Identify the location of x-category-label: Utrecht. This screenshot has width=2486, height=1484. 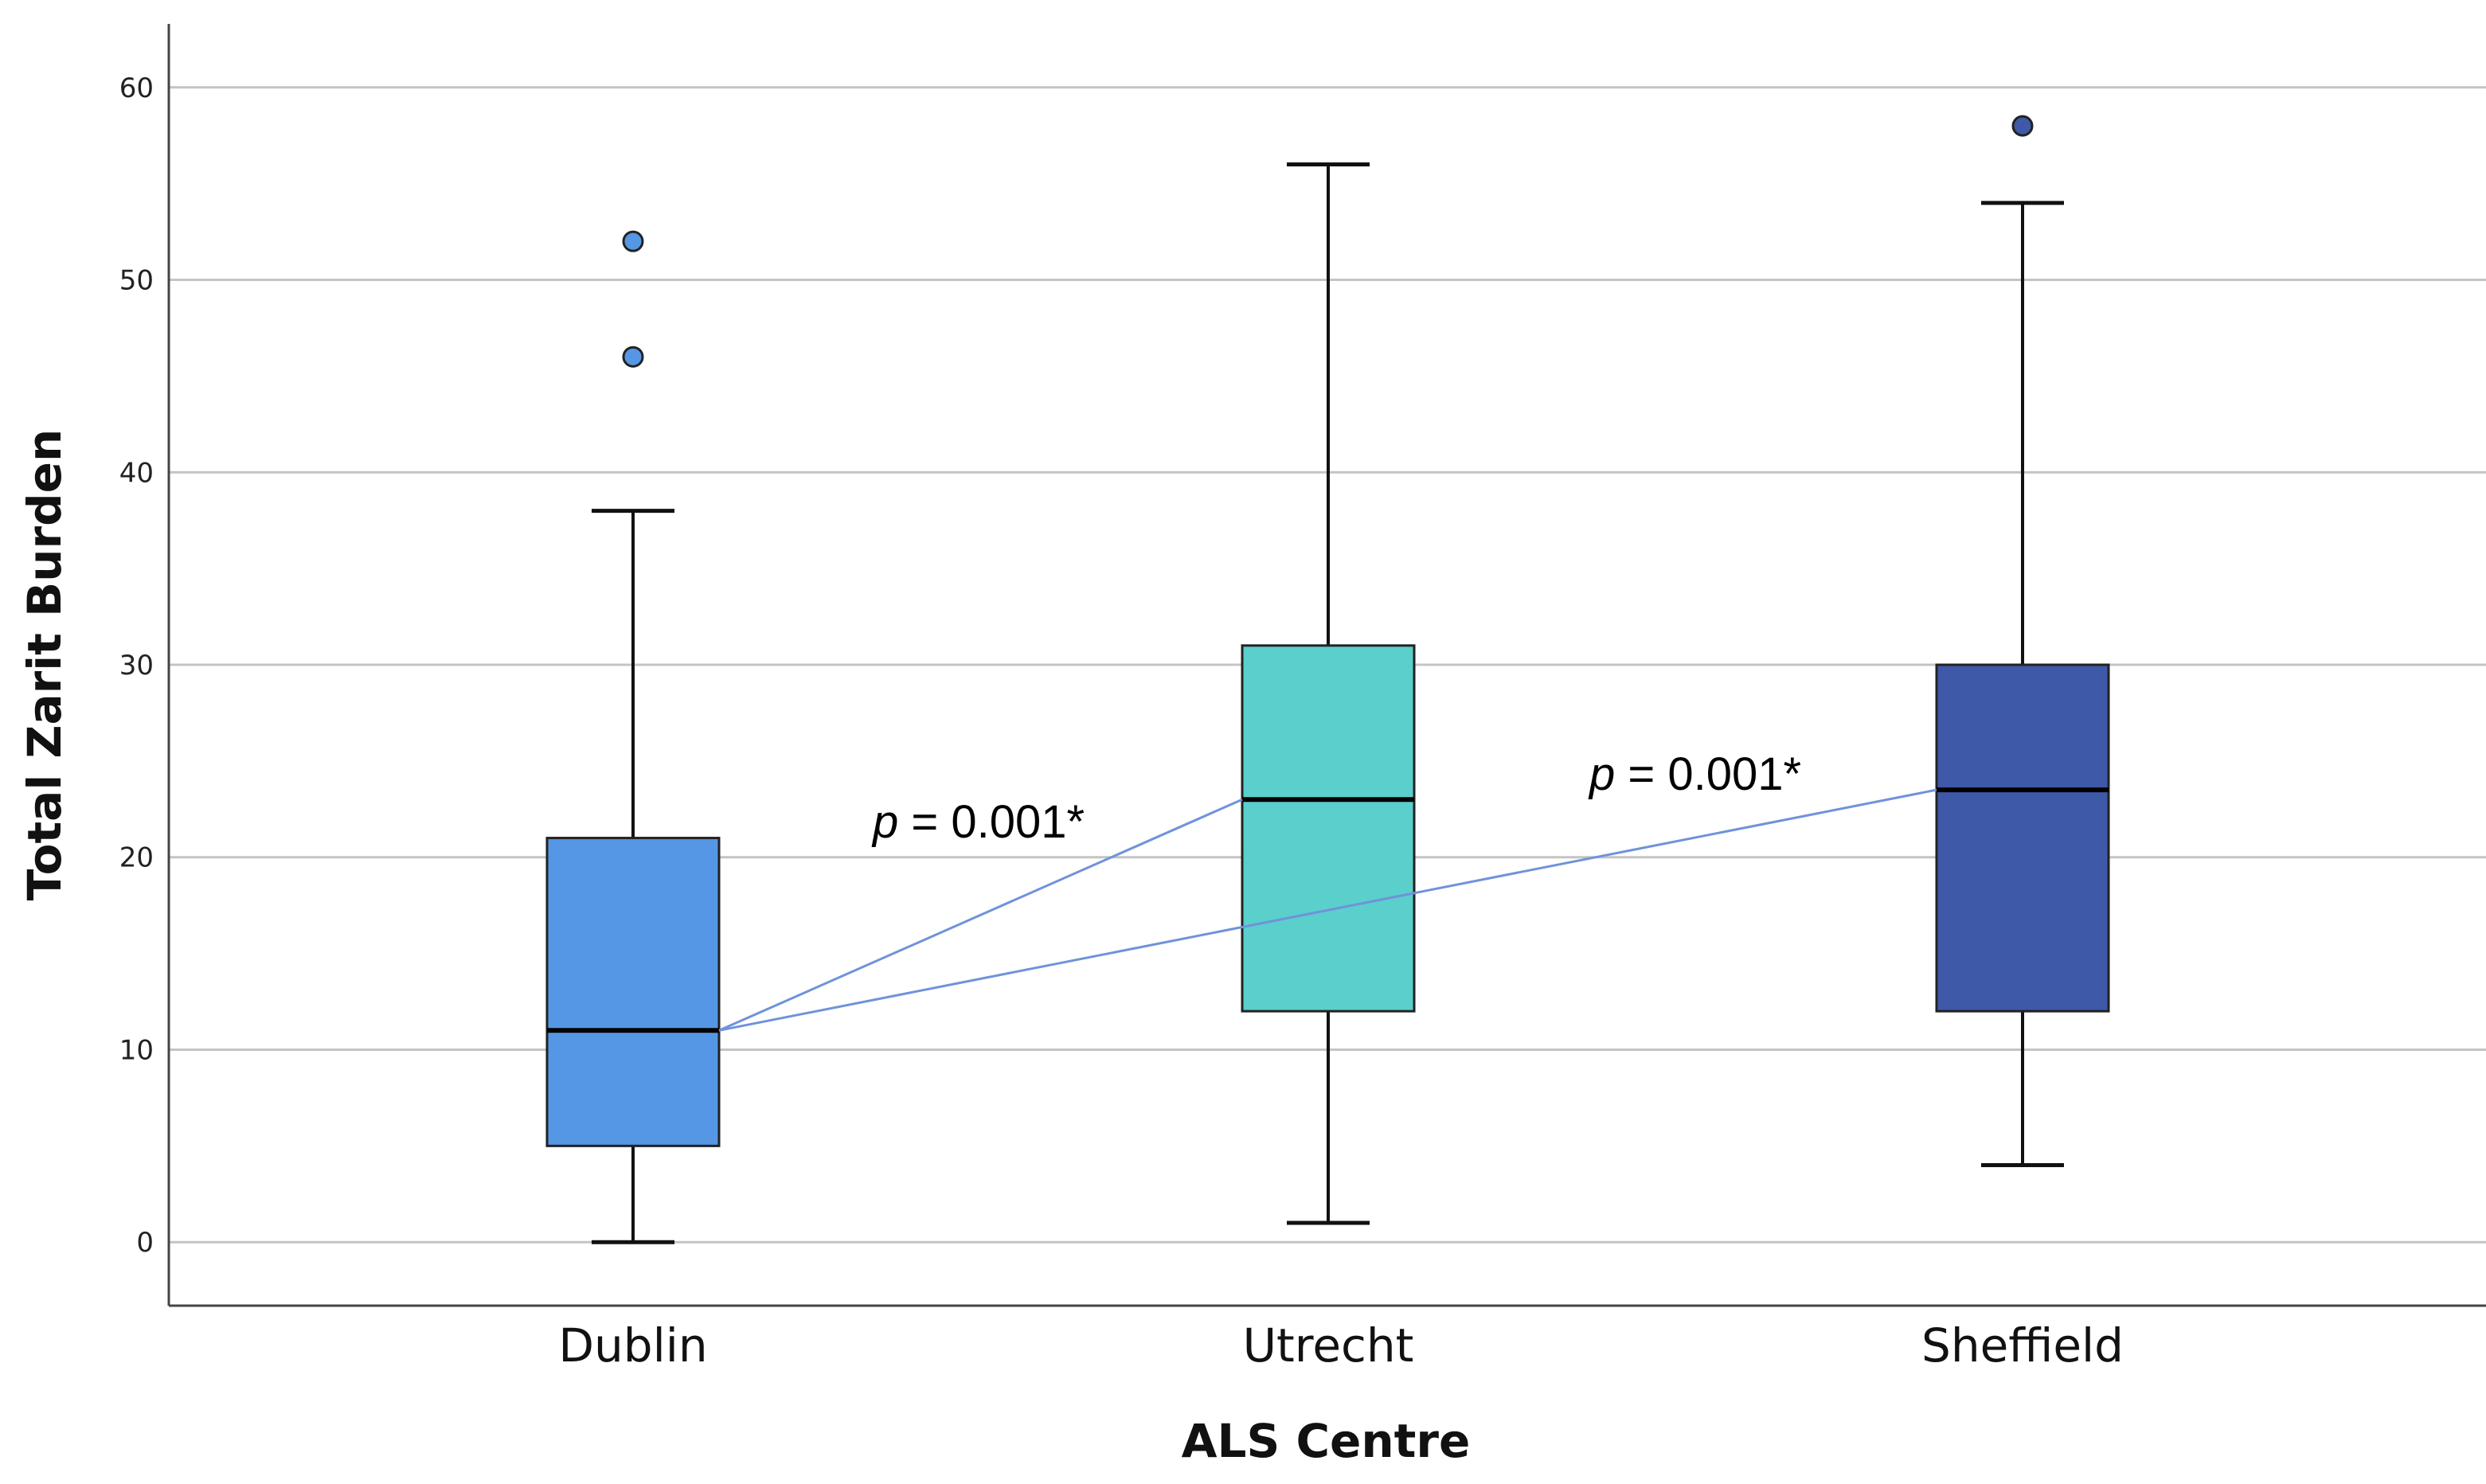
(1328, 1345).